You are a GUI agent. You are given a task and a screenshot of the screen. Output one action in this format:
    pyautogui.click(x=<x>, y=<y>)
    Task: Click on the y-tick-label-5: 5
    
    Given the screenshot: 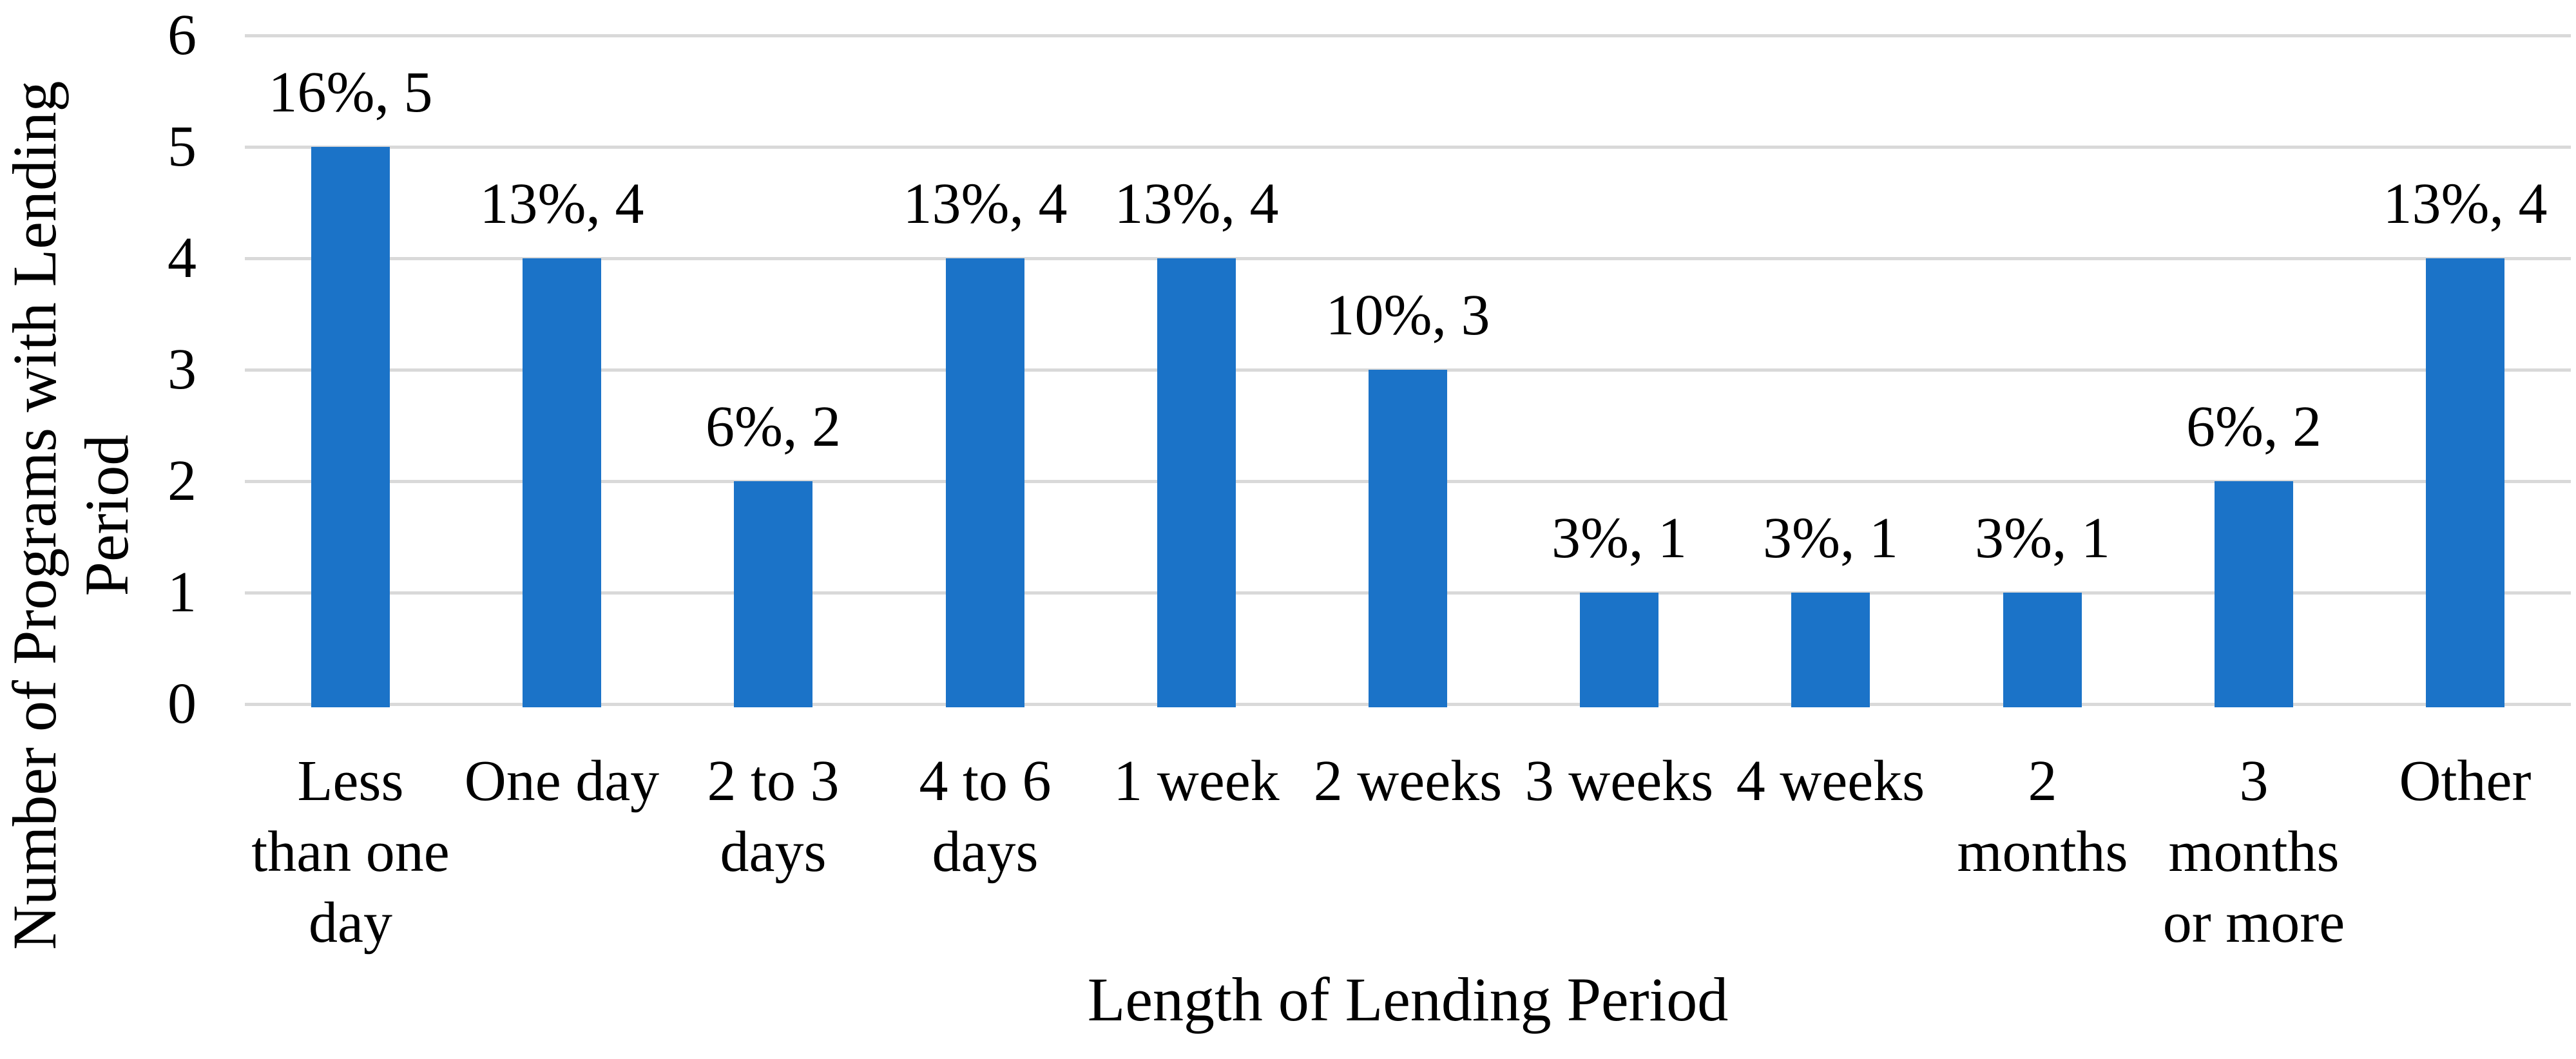 What is the action you would take?
    pyautogui.click(x=183, y=146)
    